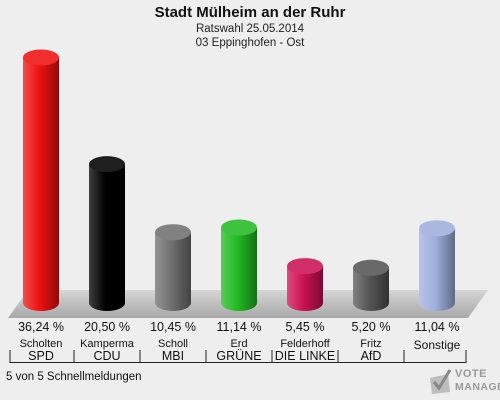 Image resolution: width=500 pixels, height=400 pixels. Describe the element at coordinates (437, 265) in the screenshot. I see `bar-sonstige` at that location.